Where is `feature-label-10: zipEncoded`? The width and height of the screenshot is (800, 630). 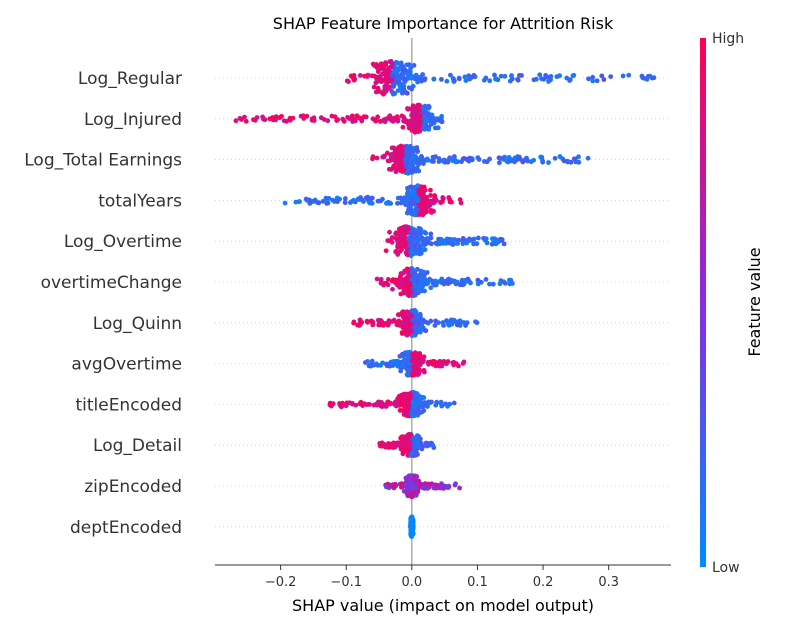 feature-label-10: zipEncoded is located at coordinates (133, 487).